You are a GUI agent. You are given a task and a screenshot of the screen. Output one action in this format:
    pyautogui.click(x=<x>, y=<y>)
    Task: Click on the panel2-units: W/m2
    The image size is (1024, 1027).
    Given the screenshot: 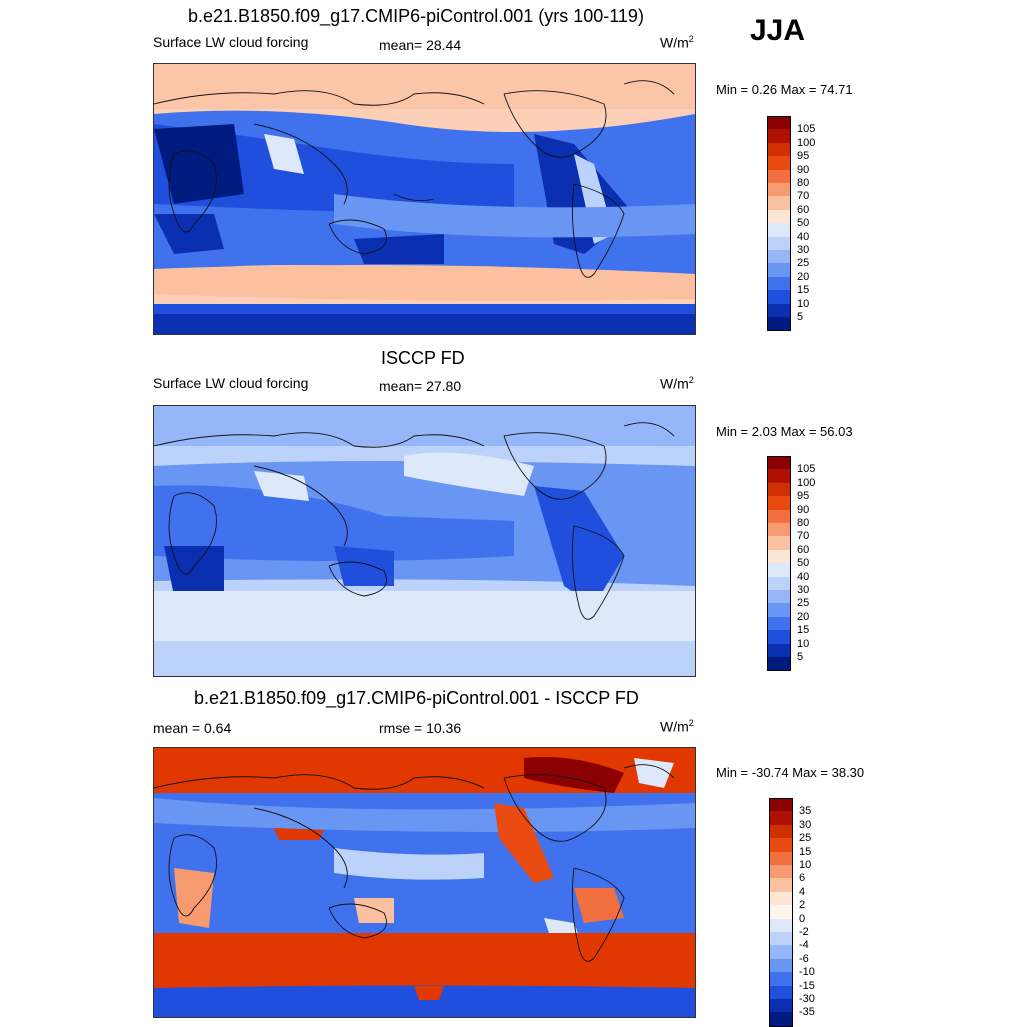 What is the action you would take?
    pyautogui.click(x=677, y=383)
    